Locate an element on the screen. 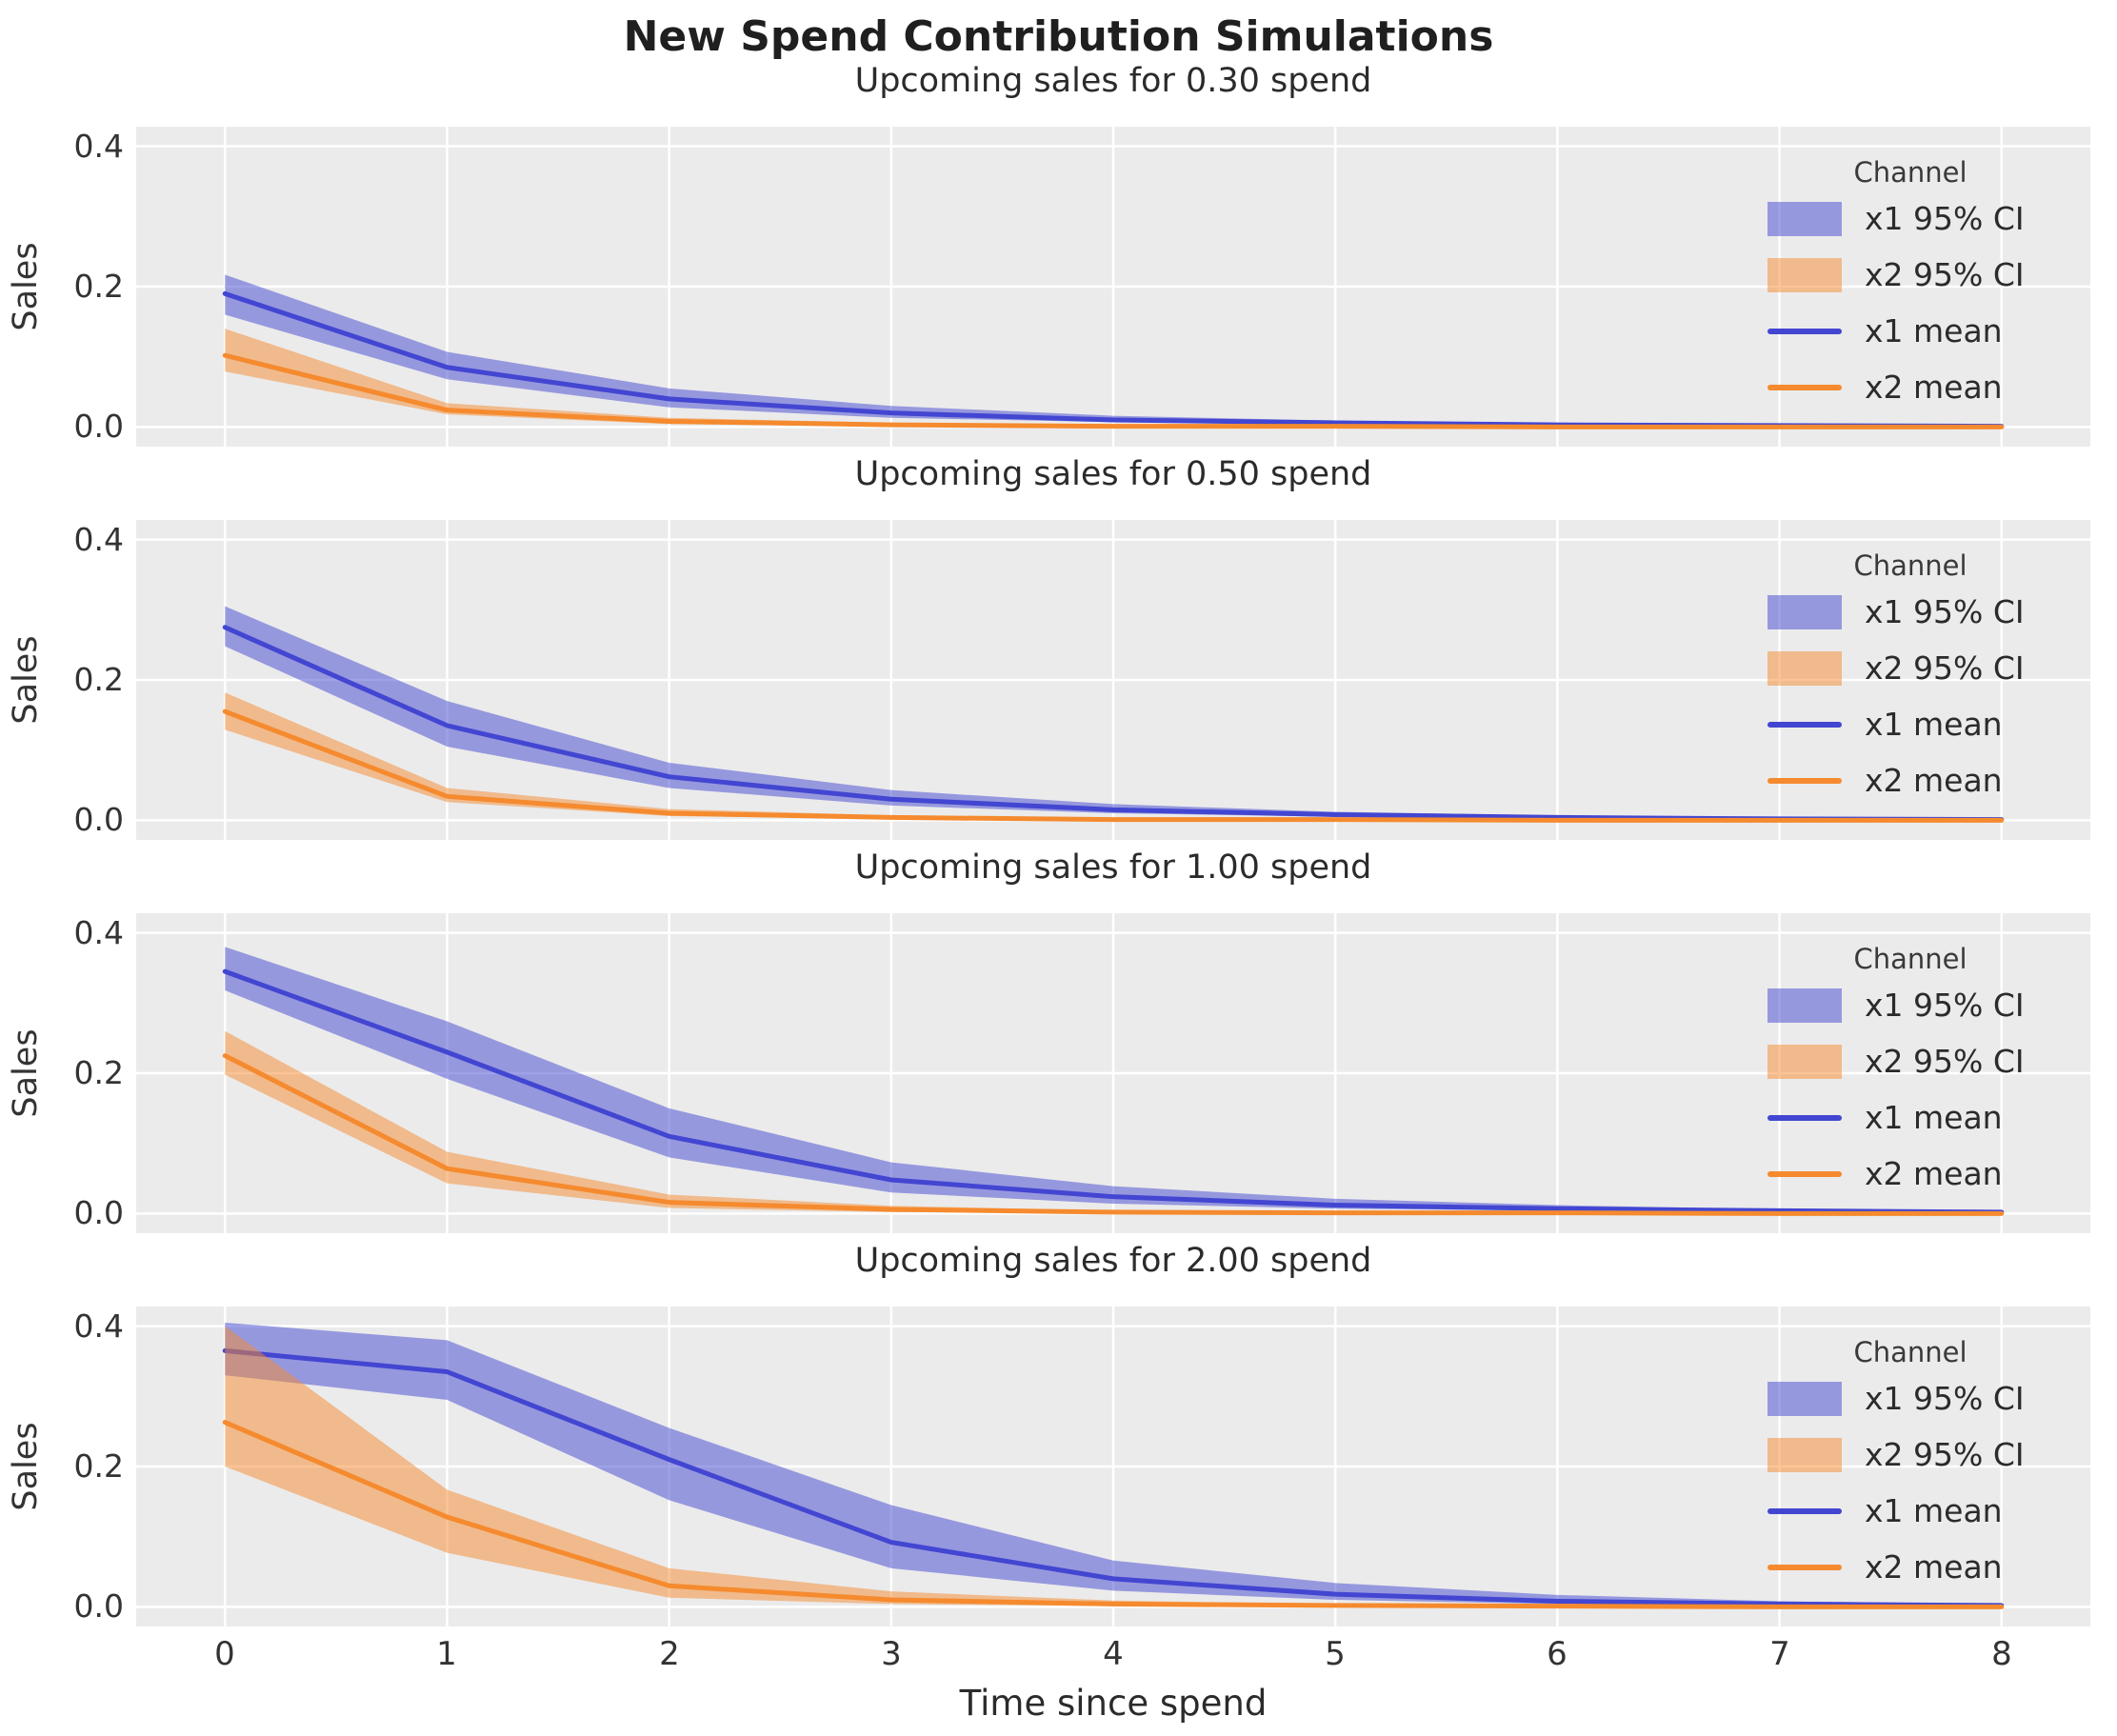  subplot-4-ytick-0.4: 0.4 is located at coordinates (98, 1326).